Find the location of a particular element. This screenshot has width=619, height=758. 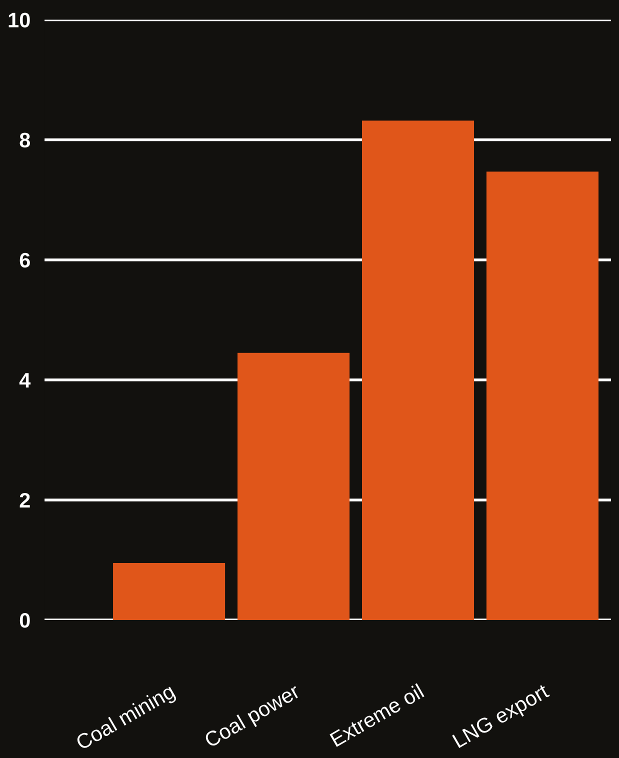

y-tick-label: 2 is located at coordinates (25, 500).